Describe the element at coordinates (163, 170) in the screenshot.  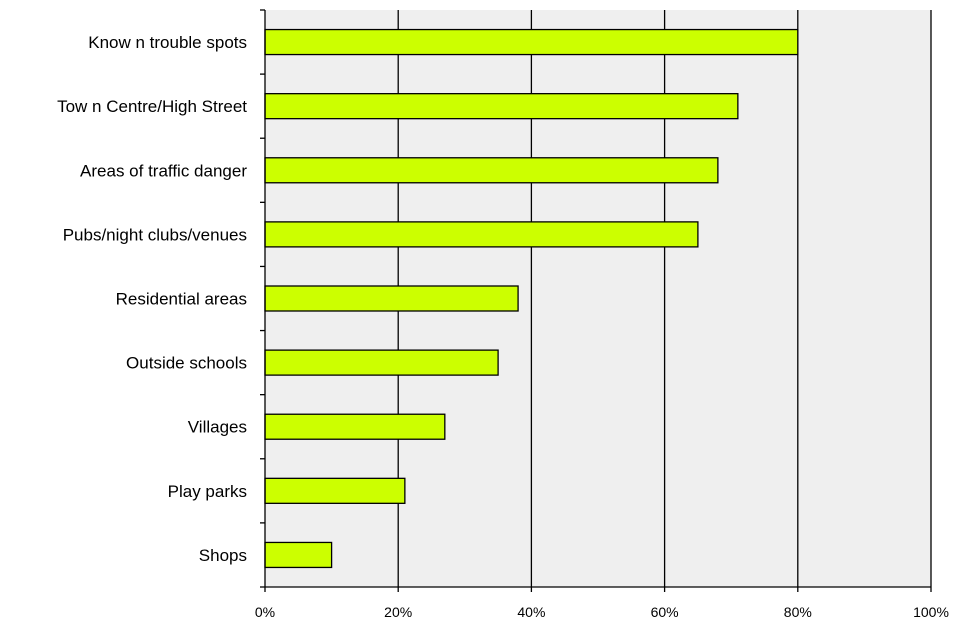
I see `category-label-3: Areas of traffic danger` at that location.